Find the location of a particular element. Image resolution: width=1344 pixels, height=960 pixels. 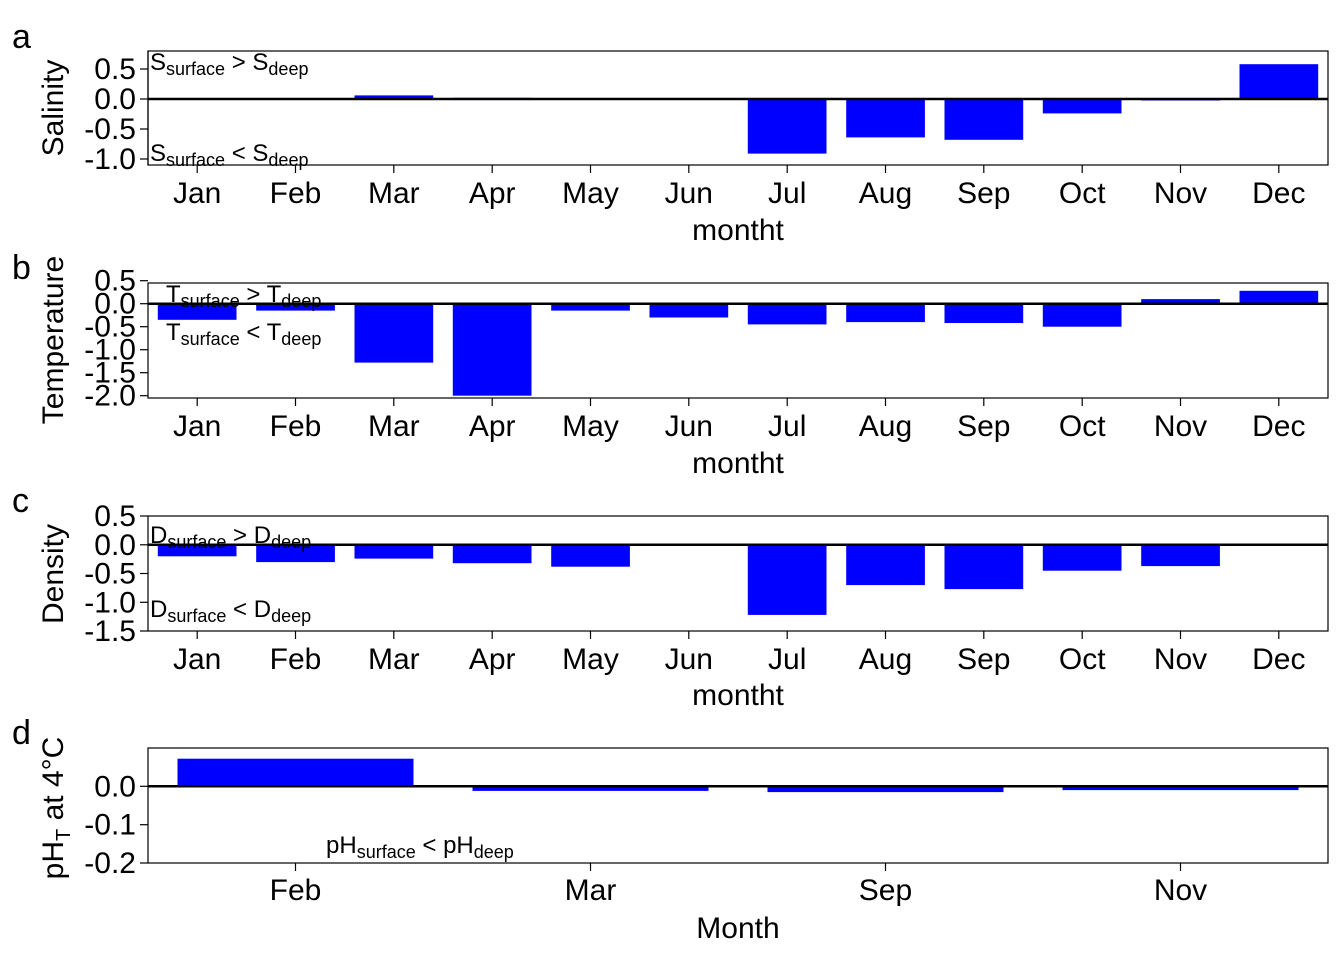

x-tick-label-c: Dec is located at coordinates (1278, 659).